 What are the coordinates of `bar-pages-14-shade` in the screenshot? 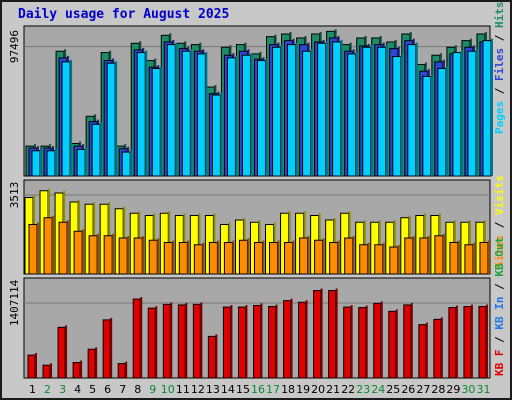 It's located at (236, 115).